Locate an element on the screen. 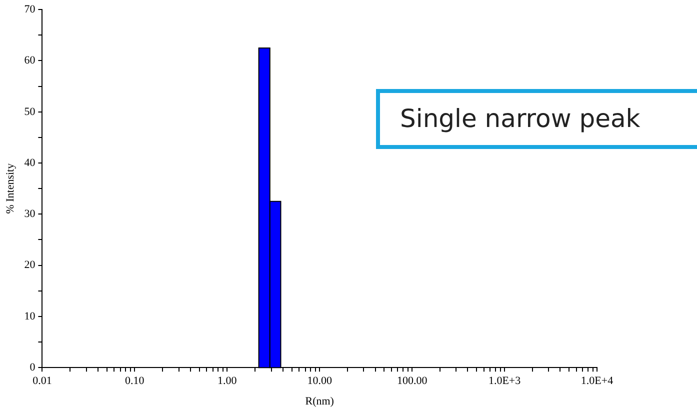 The width and height of the screenshot is (697, 414). x-tick-label: 10.00 is located at coordinates (319, 381).